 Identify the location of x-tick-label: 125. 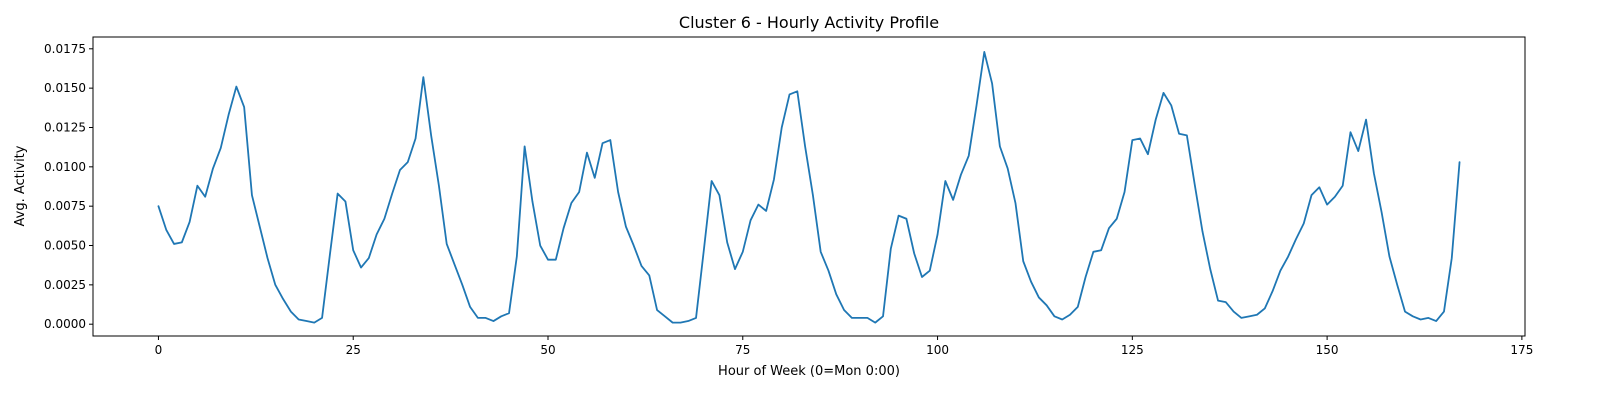
(1132, 350).